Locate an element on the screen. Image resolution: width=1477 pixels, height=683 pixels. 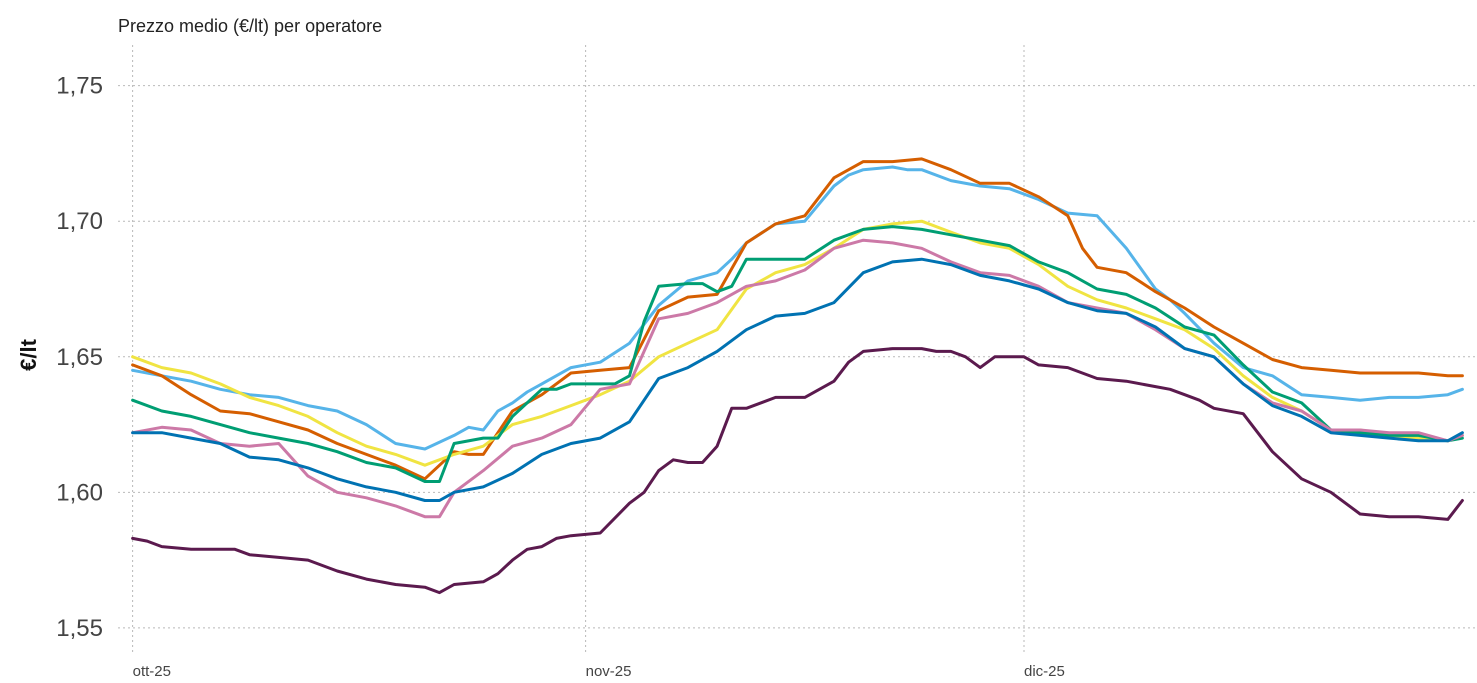
y-axis-title: €/lt is located at coordinates (28, 354).